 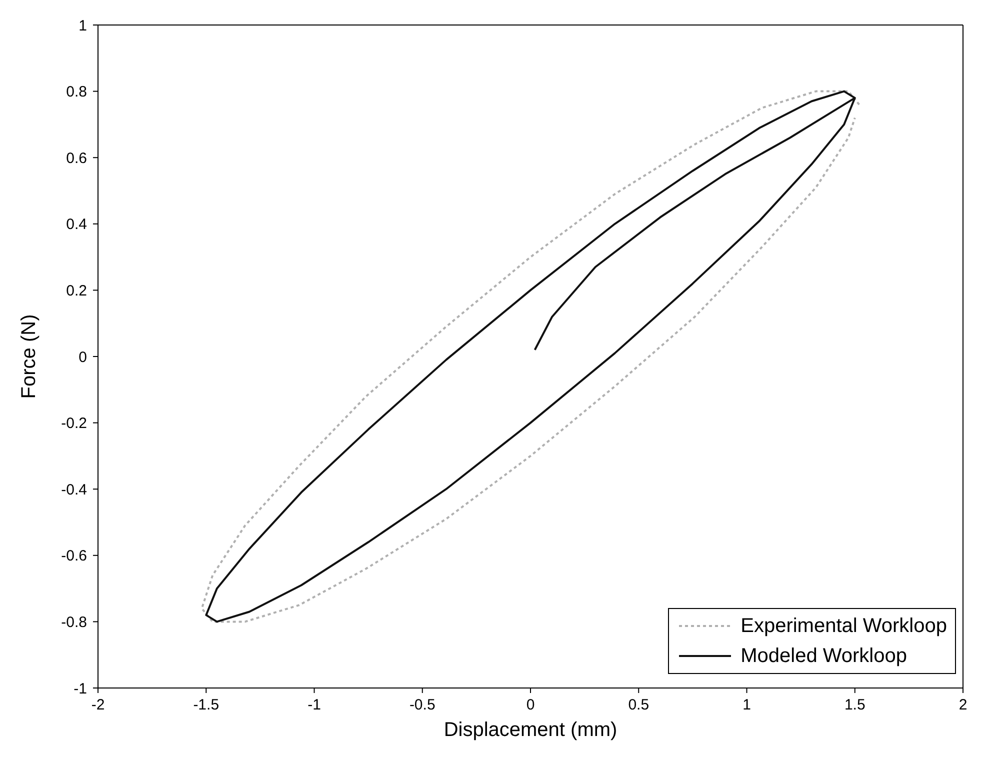 What do you see at coordinates (76, 158) in the screenshot?
I see `y-tick-label: 0.6` at bounding box center [76, 158].